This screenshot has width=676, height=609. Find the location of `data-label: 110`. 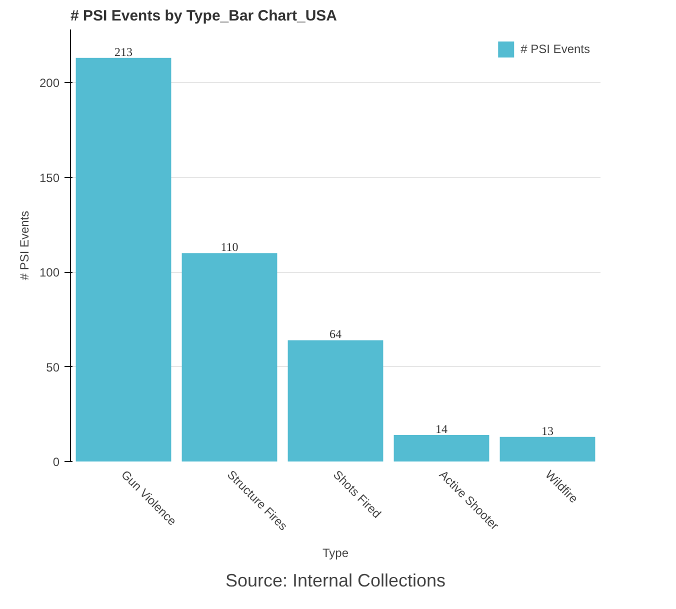

data-label: 110 is located at coordinates (229, 247).